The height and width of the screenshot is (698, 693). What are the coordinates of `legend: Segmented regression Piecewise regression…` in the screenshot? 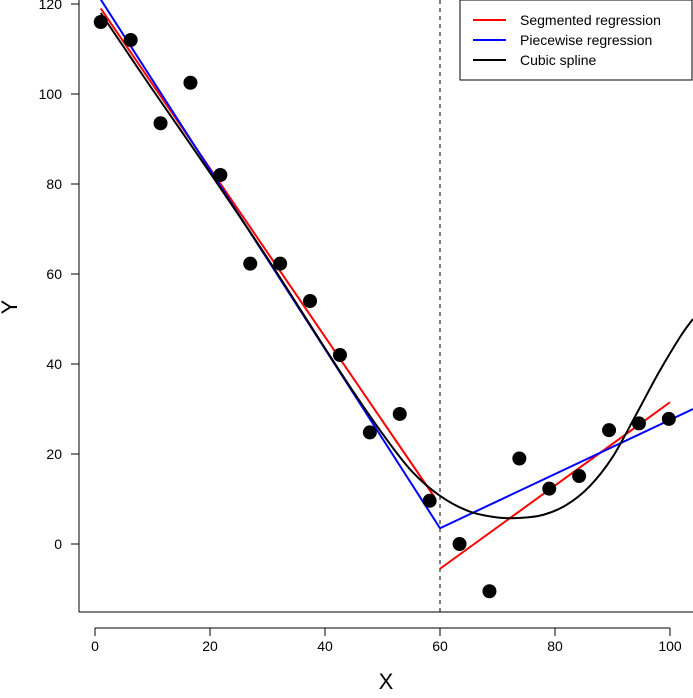 It's located at (576, 40).